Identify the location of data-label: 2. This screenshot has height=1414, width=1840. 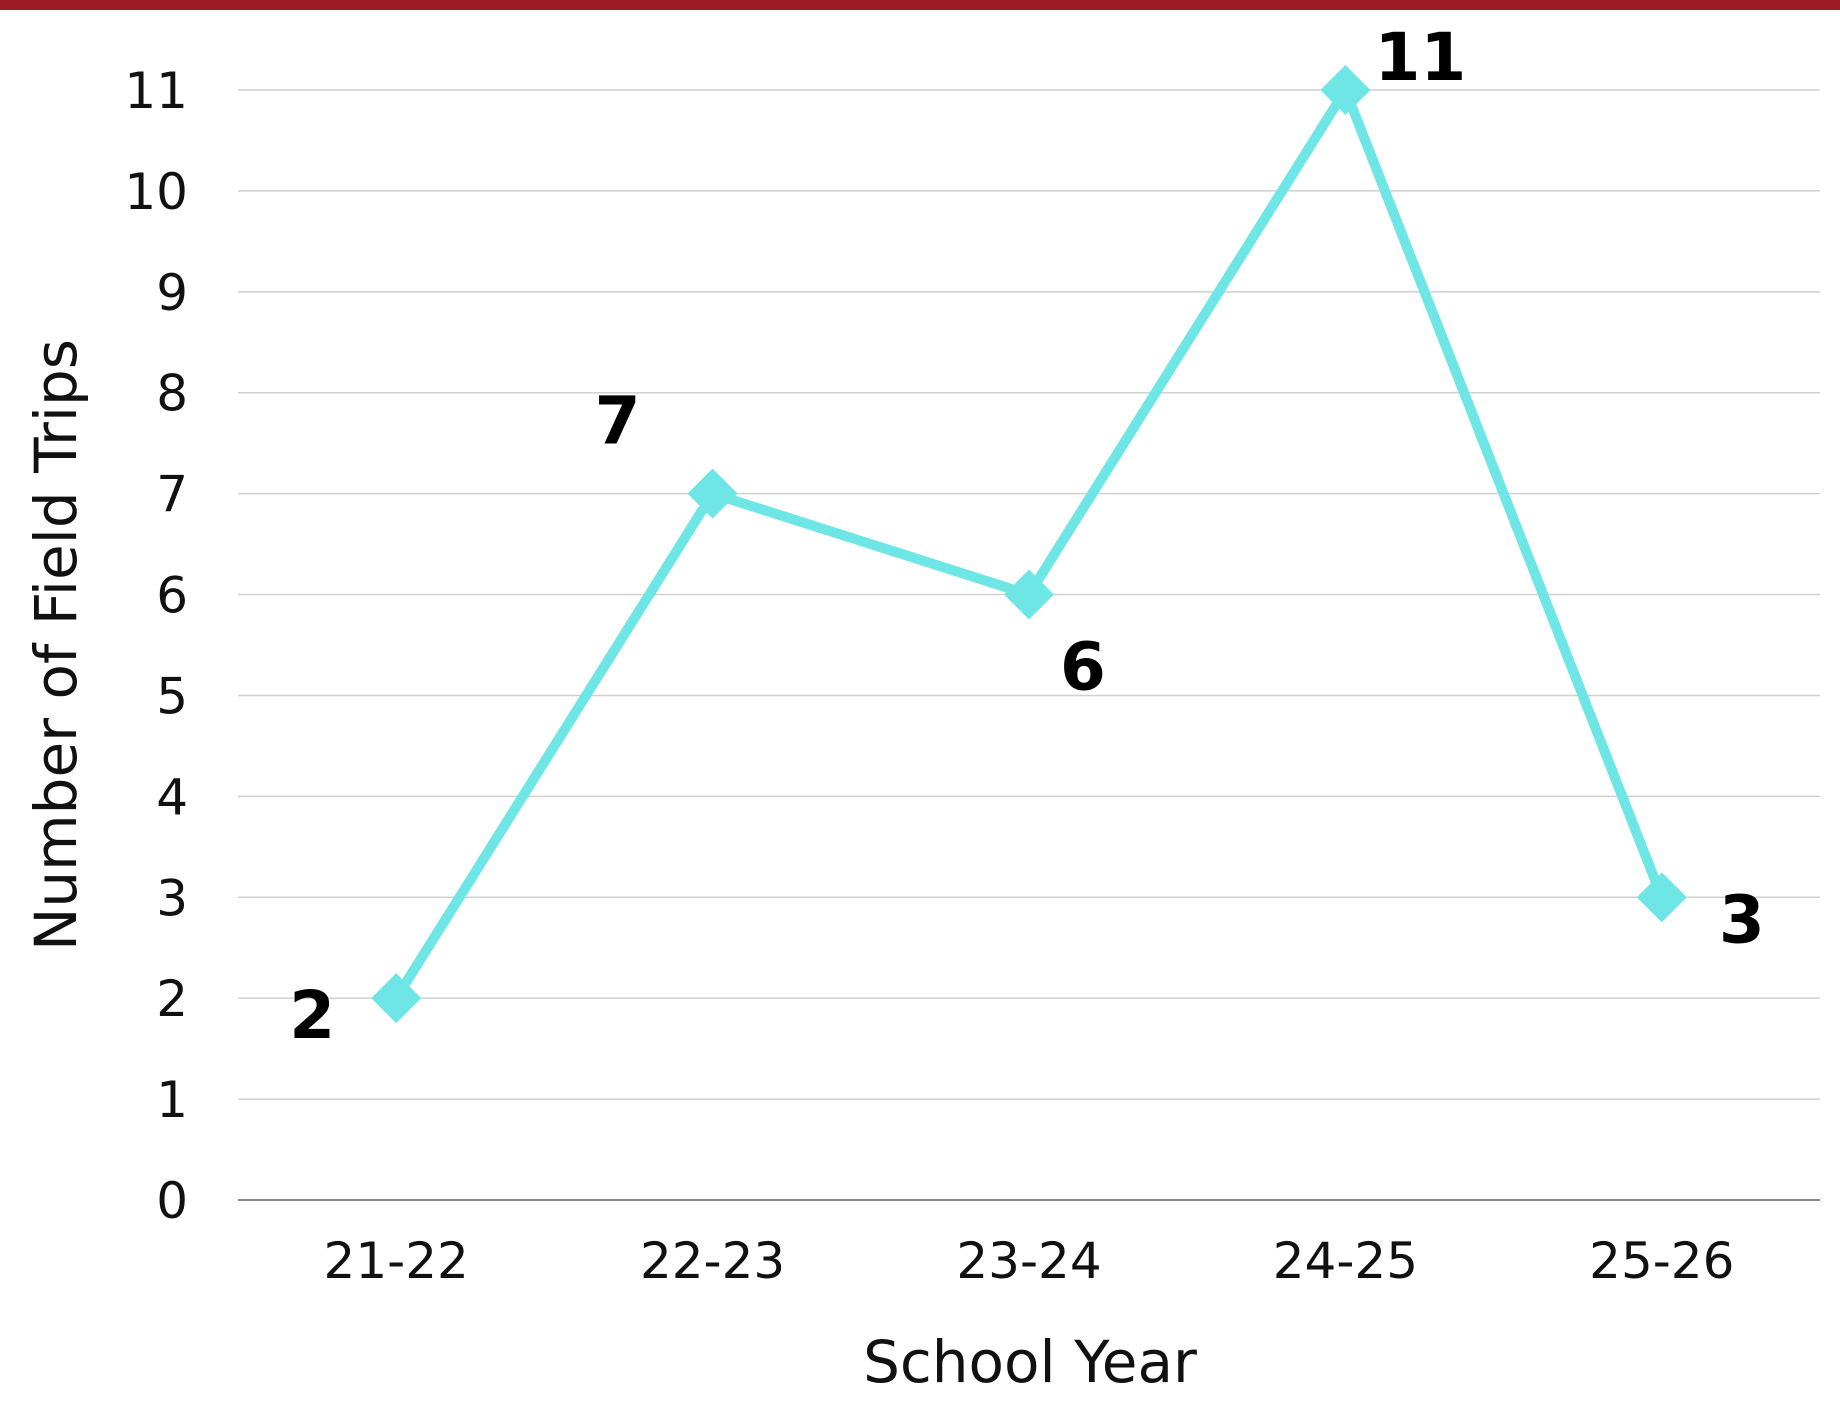
(312, 1015).